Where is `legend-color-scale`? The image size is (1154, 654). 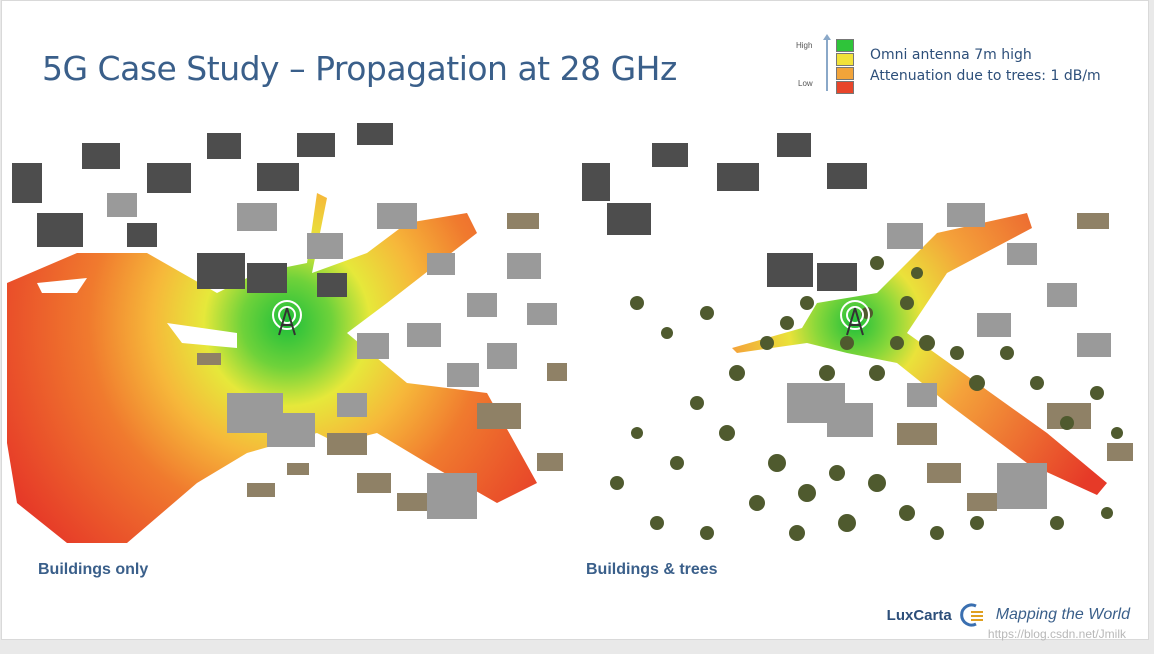 legend-color-scale is located at coordinates (845, 67).